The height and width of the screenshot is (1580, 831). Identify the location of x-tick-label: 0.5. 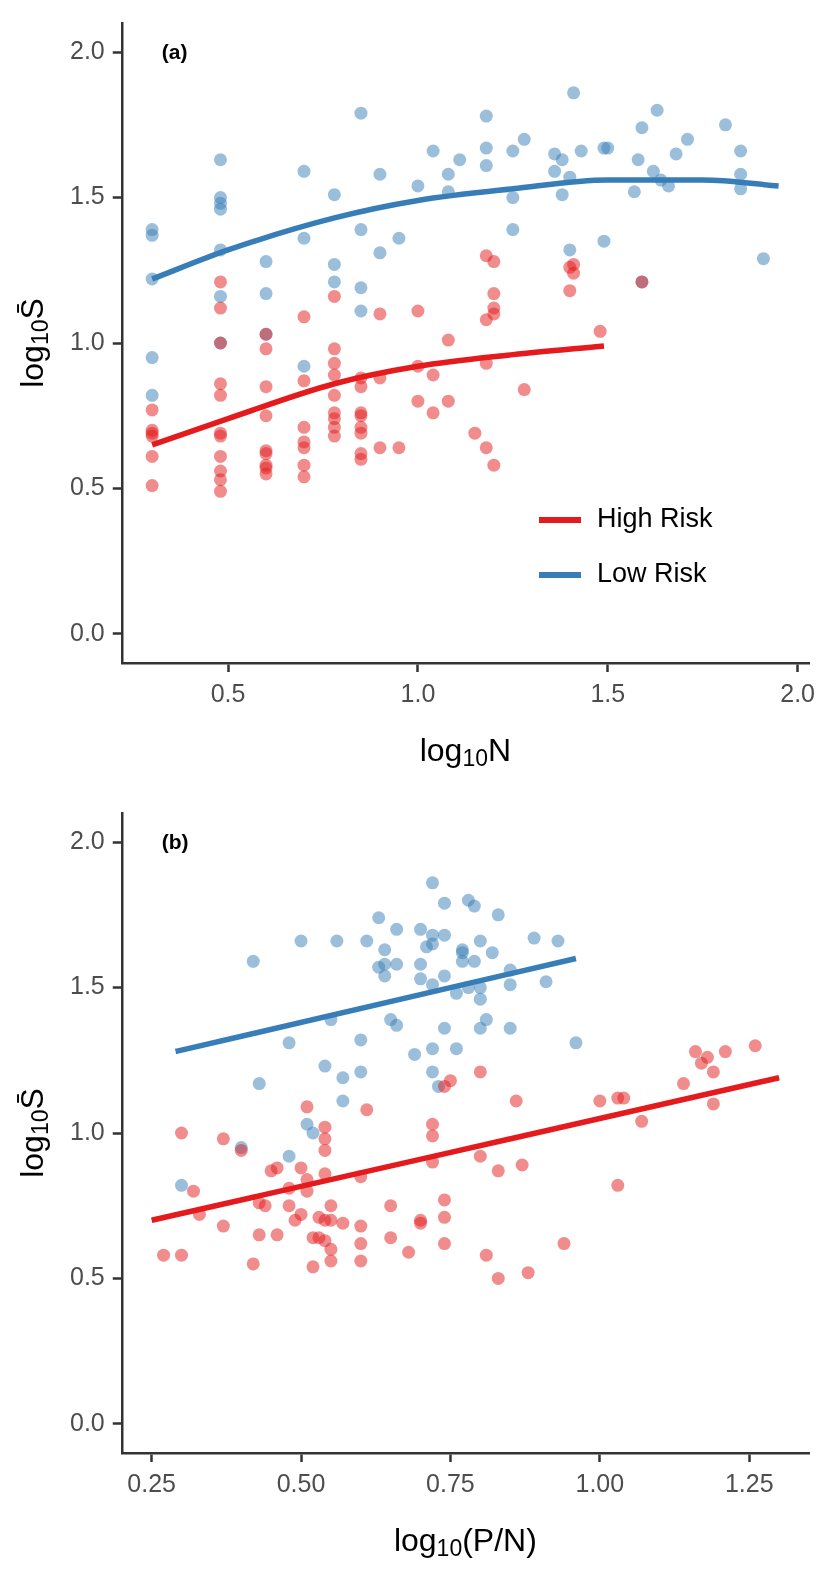
(228, 692).